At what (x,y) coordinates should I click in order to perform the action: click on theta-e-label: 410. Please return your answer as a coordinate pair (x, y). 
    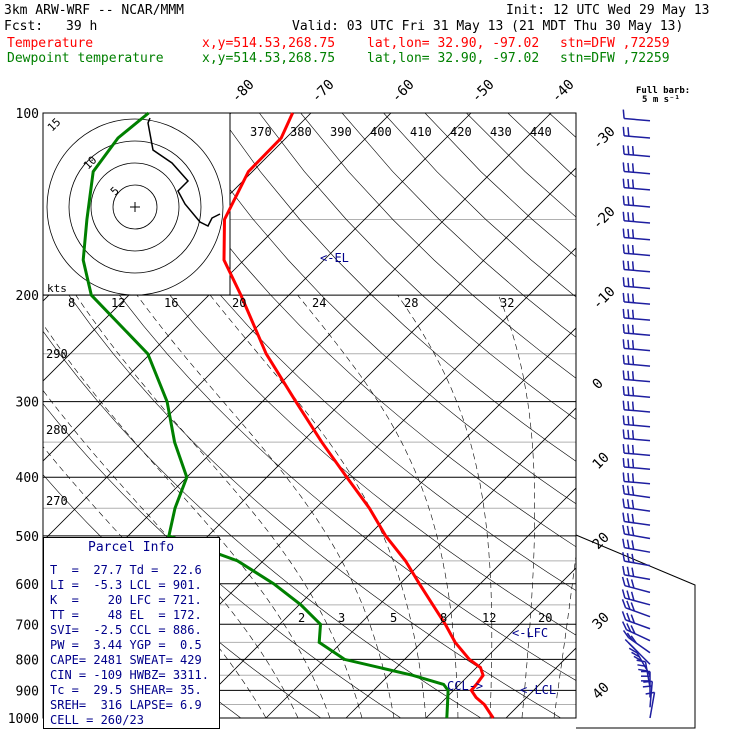
    Looking at the image, I should click on (421, 132).